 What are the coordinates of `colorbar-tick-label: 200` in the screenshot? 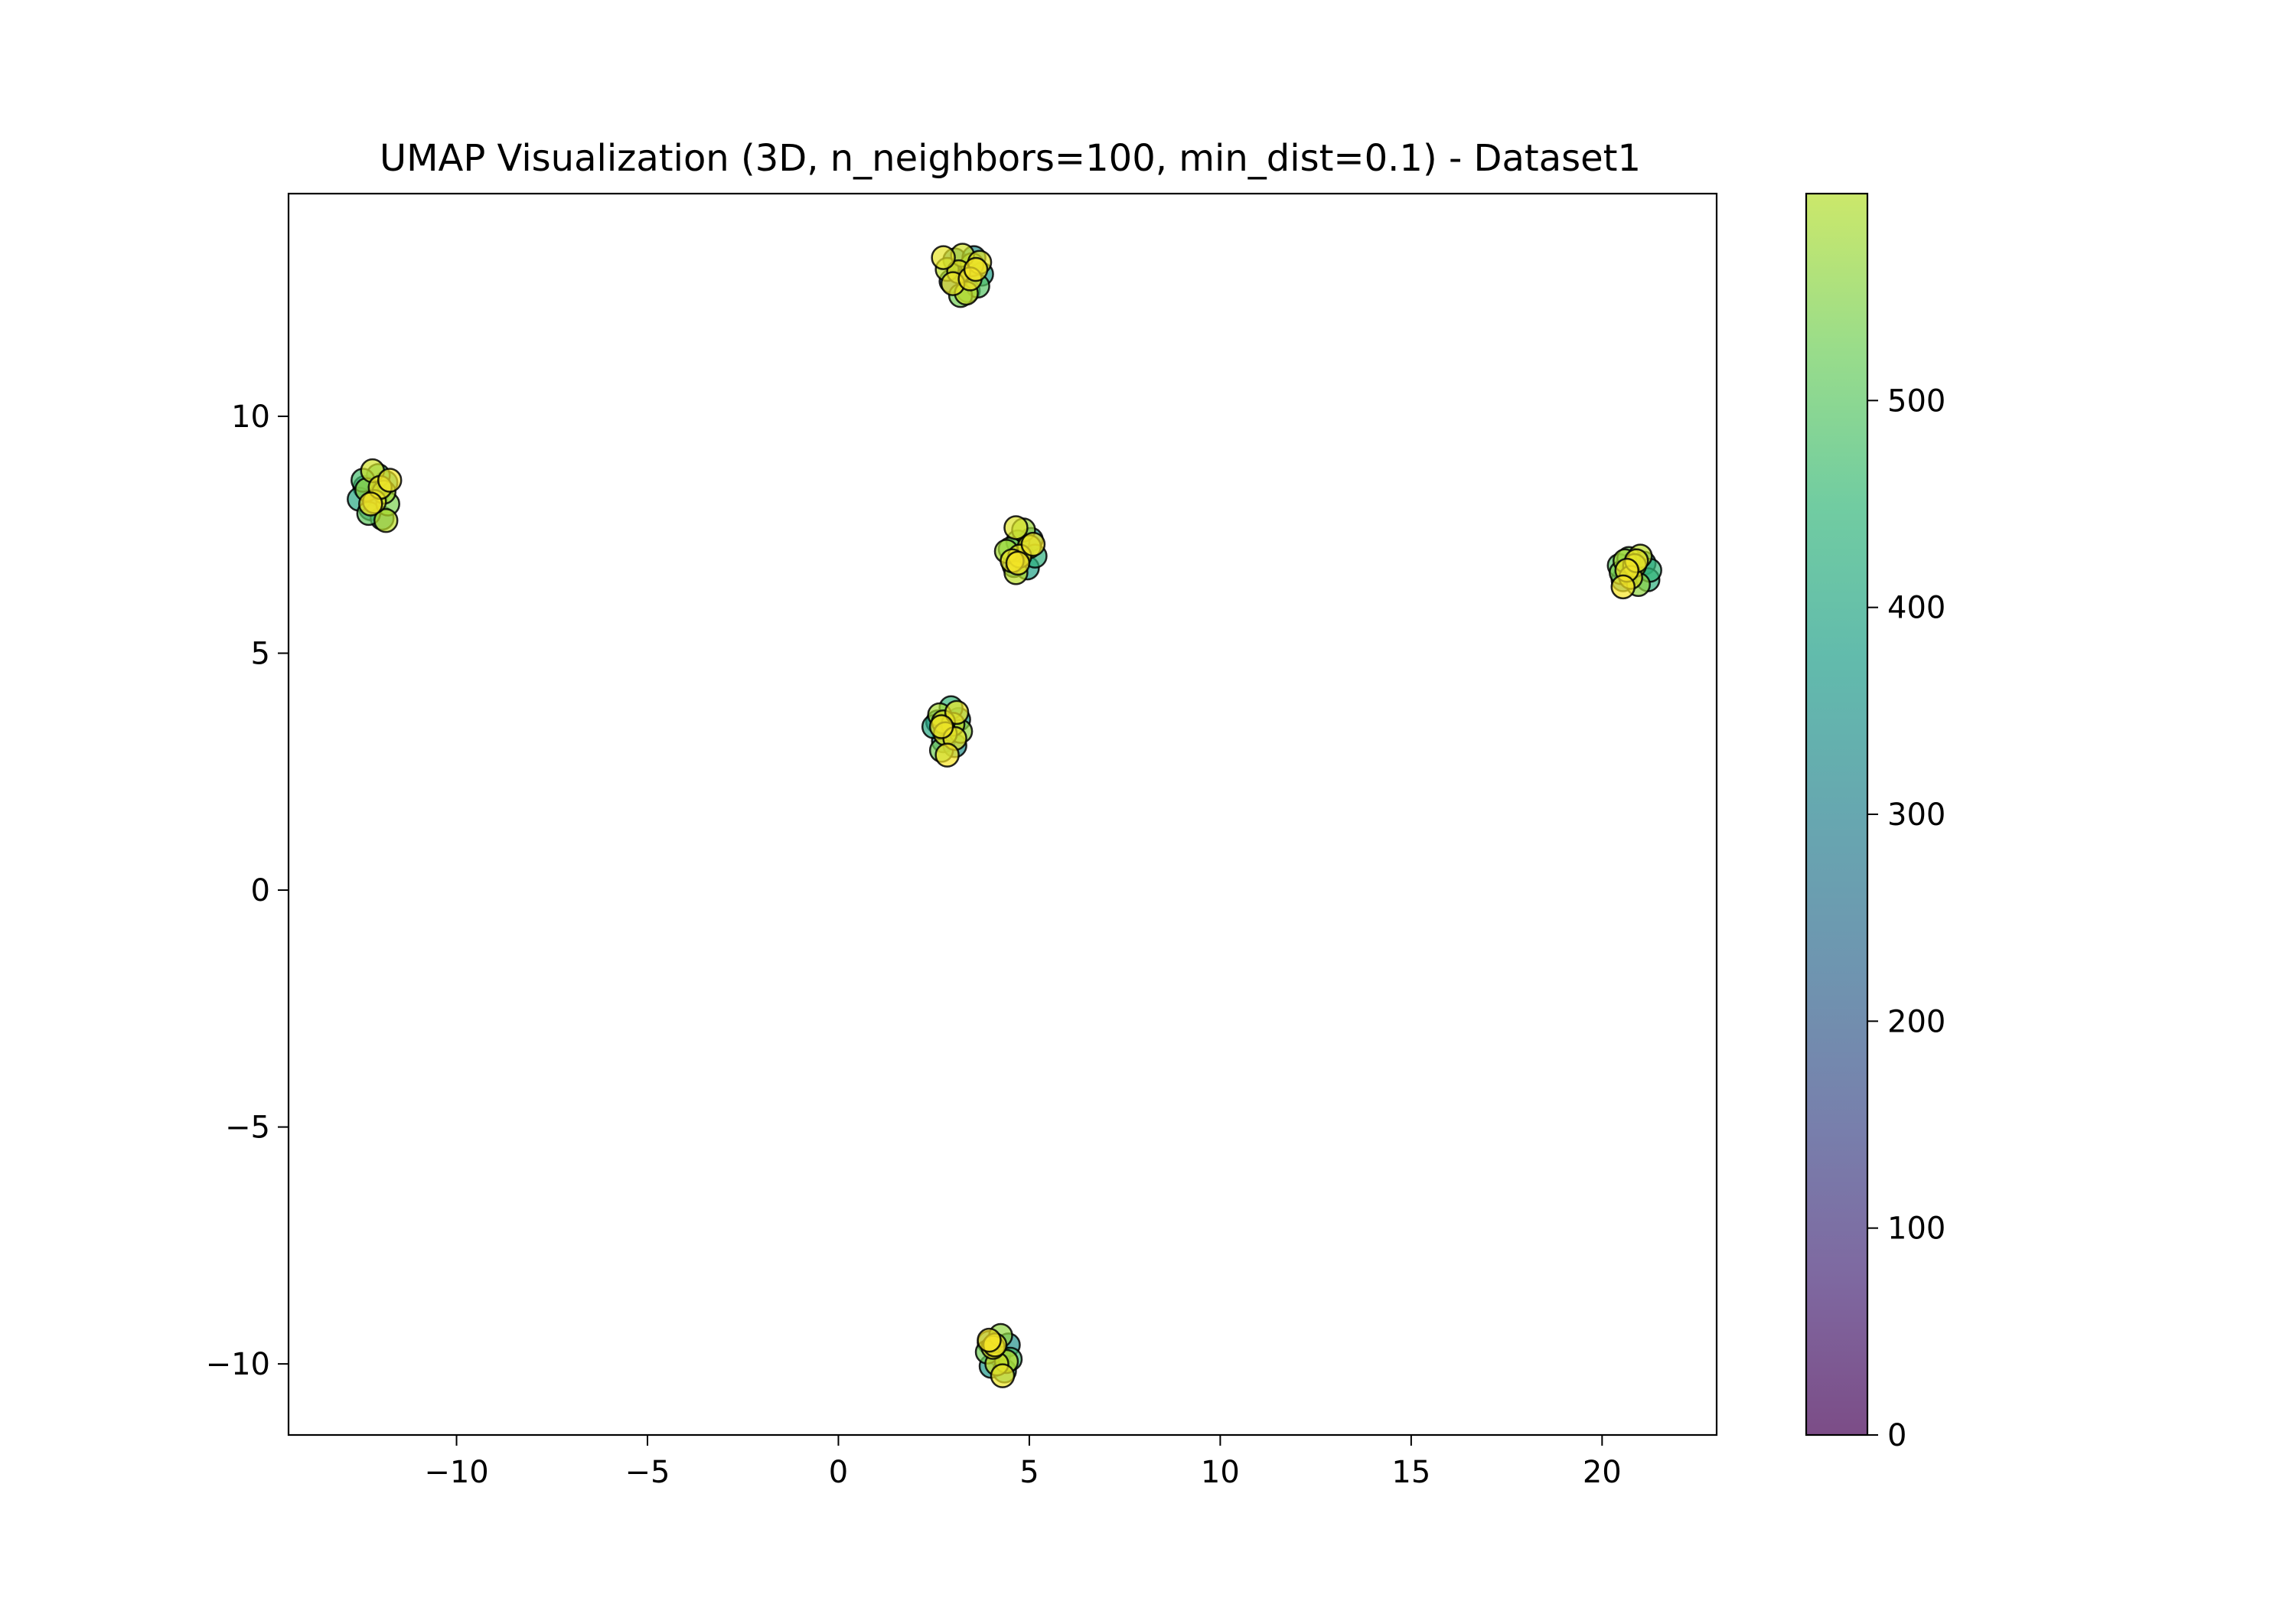 It's located at (1916, 1021).